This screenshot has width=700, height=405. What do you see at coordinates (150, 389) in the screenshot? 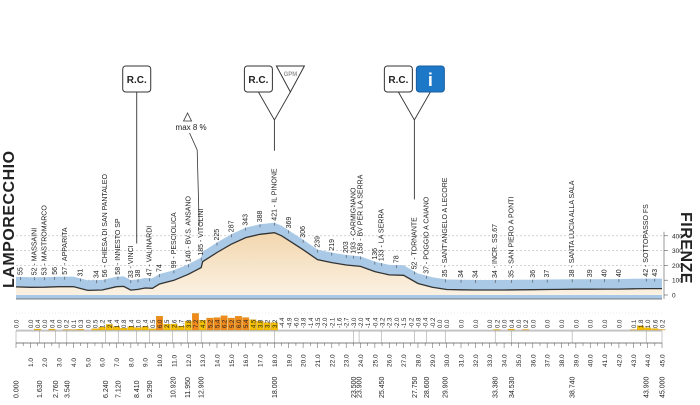
I see `distance-mark-label: 9.290` at bounding box center [150, 389].